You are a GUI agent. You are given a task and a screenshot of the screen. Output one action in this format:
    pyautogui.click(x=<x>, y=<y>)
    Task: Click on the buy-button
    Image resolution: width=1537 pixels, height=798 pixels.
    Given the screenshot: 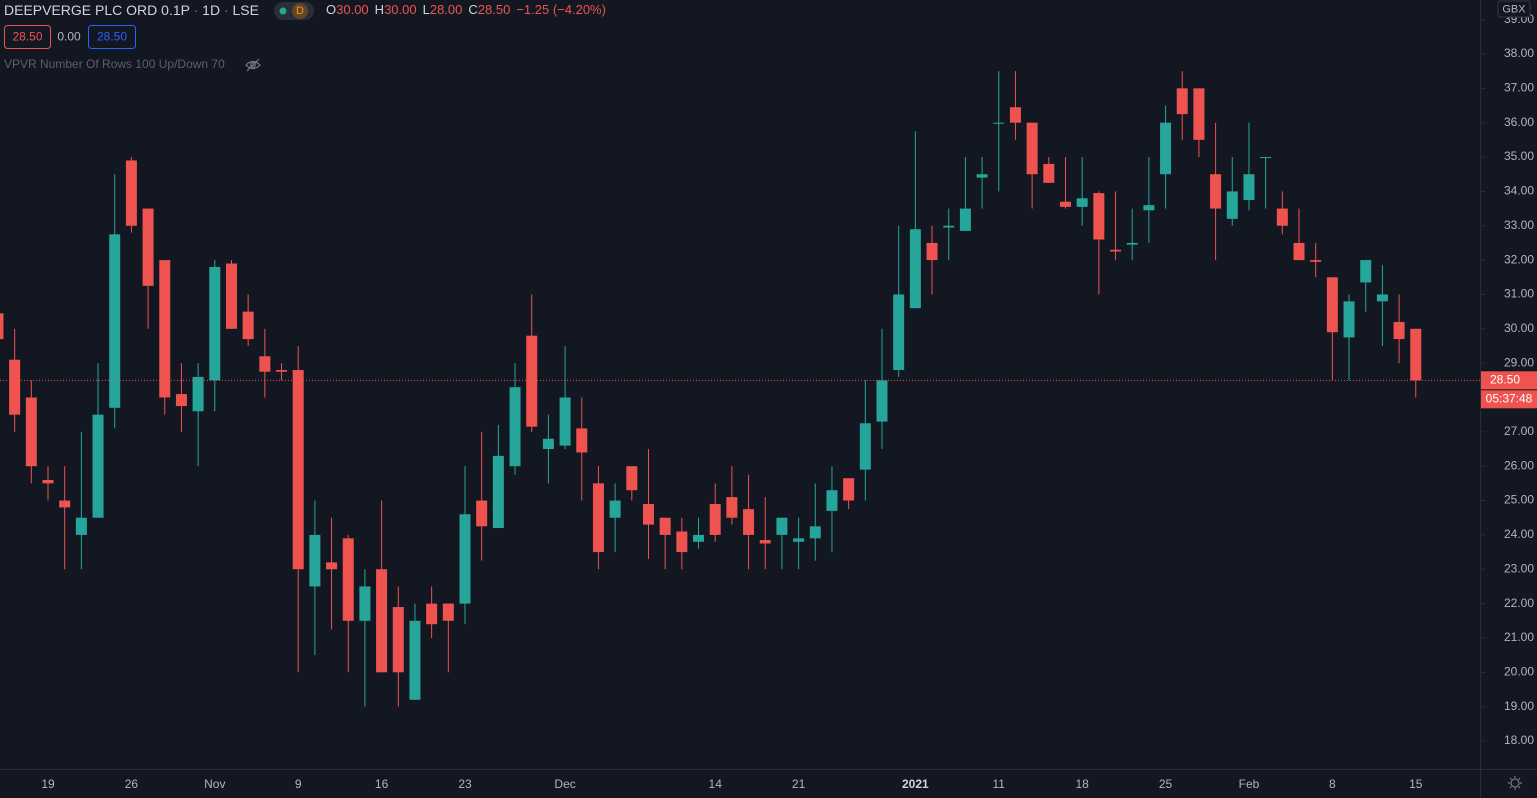 What is the action you would take?
    pyautogui.click(x=112, y=37)
    